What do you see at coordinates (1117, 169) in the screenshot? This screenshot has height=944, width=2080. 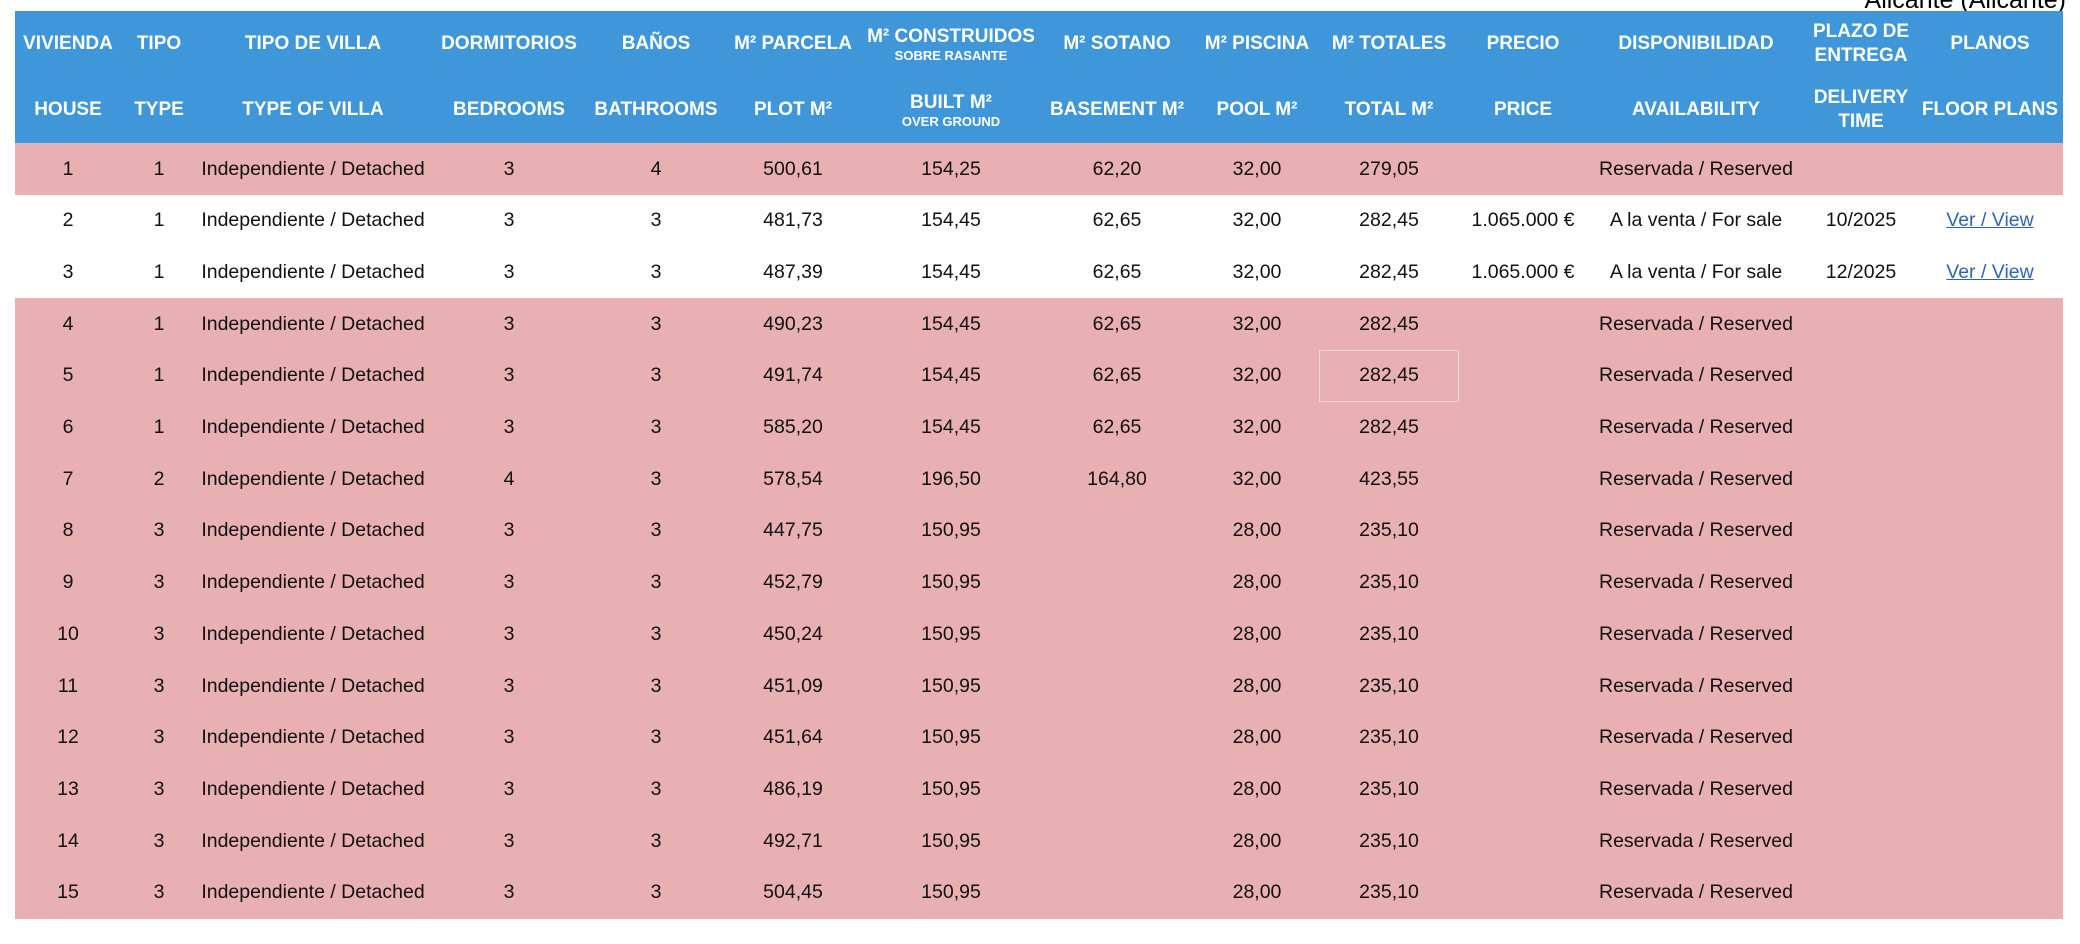 I see `cell-basement: 62,20` at bounding box center [1117, 169].